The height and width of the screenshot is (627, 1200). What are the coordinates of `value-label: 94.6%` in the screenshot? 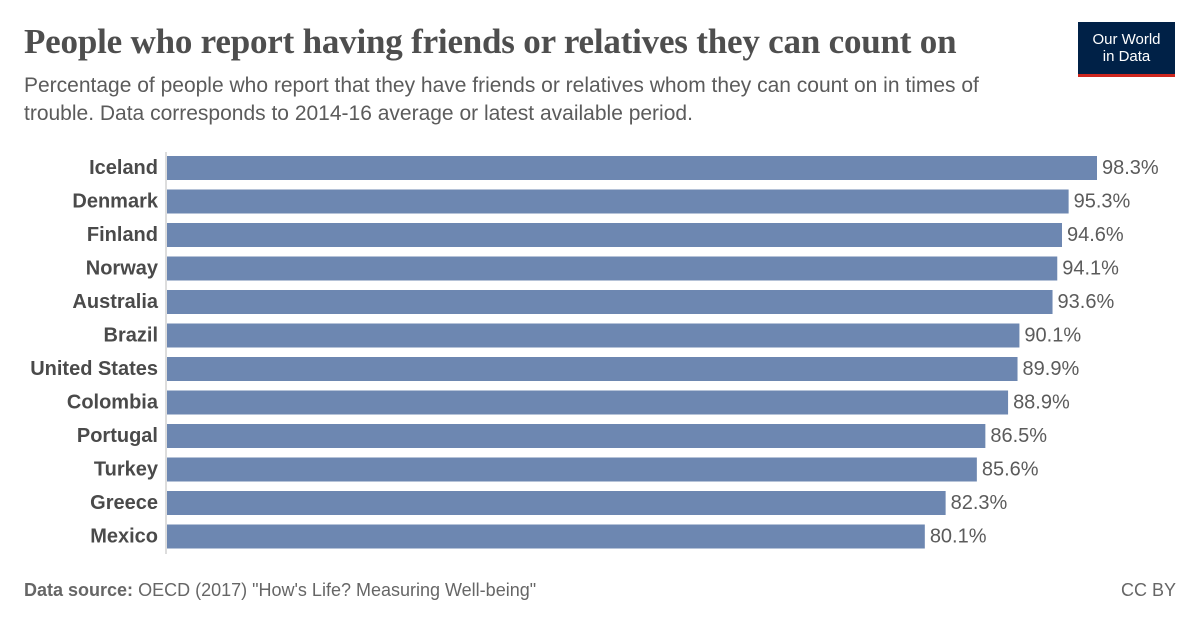 It's located at (1095, 235).